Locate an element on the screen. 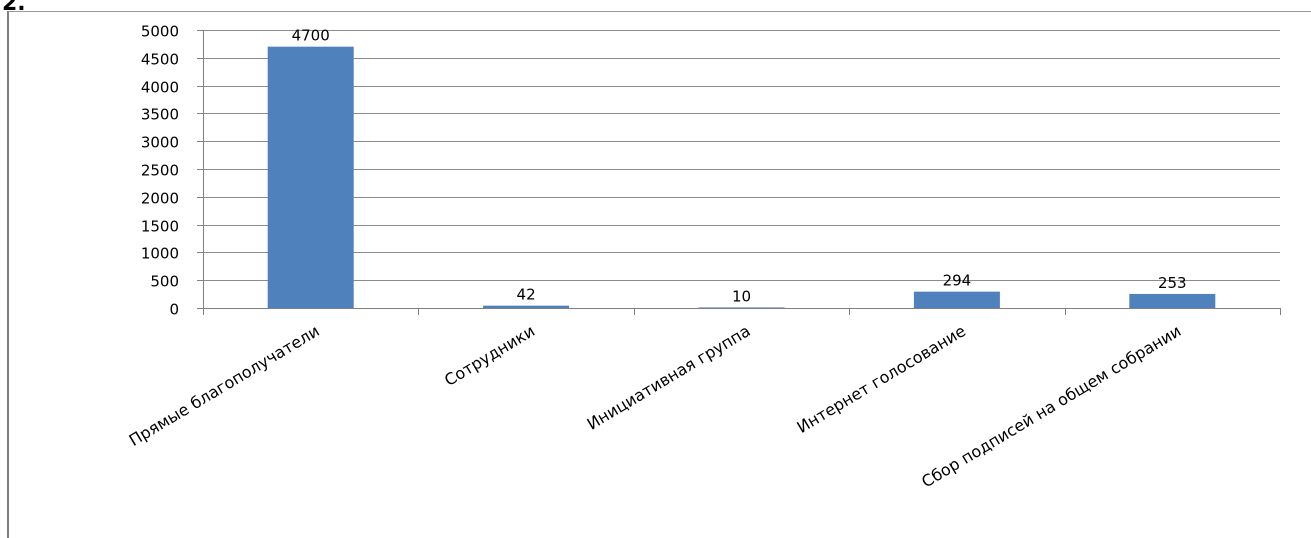 The image size is (1311, 538). y-tick-label: 1500 is located at coordinates (160, 227).